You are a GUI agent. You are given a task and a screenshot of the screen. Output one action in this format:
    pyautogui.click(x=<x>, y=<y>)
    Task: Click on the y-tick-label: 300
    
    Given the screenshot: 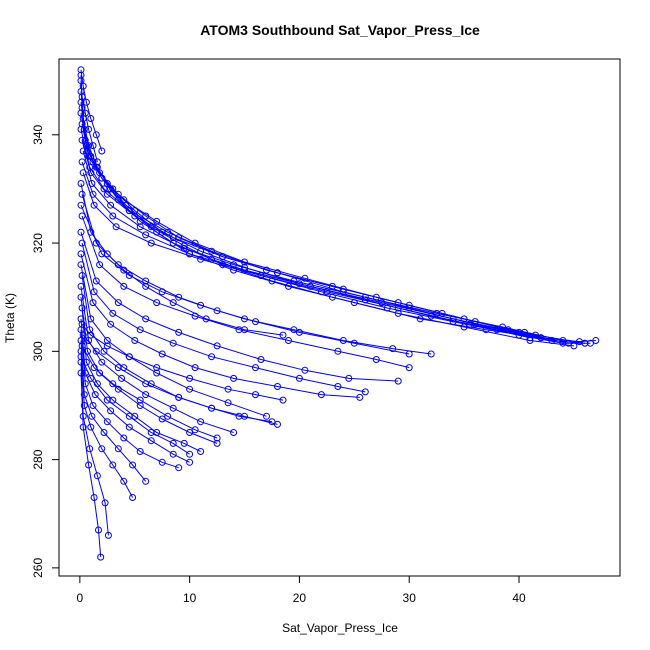 What is the action you would take?
    pyautogui.click(x=38, y=351)
    